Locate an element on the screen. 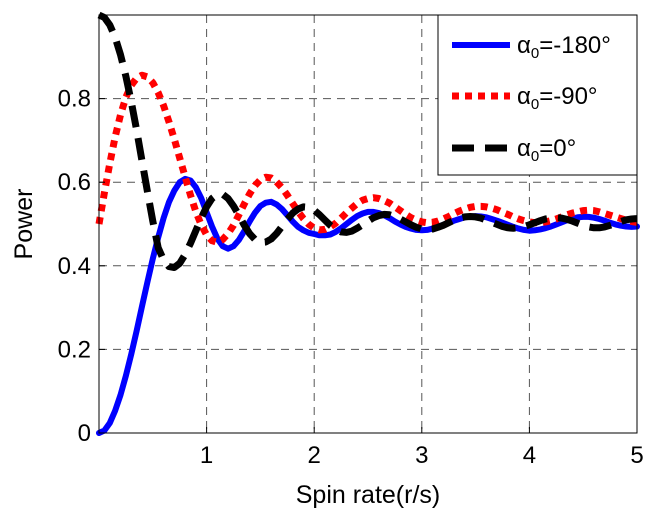 The width and height of the screenshot is (653, 511). x-tick-label: 3 is located at coordinates (421, 455).